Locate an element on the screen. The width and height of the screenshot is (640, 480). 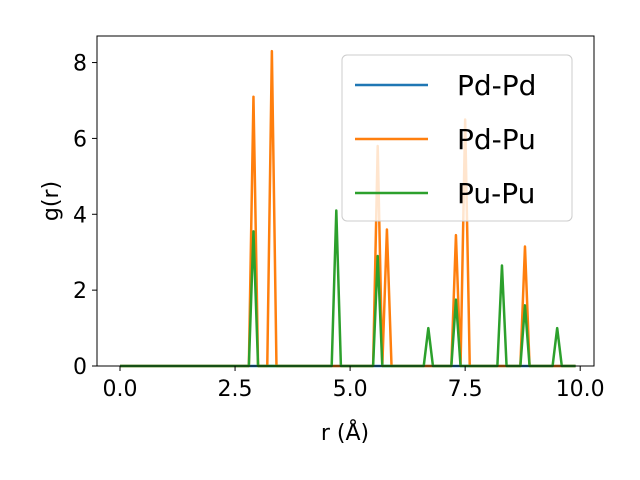
y-tick-label: 8 is located at coordinates (80, 64).